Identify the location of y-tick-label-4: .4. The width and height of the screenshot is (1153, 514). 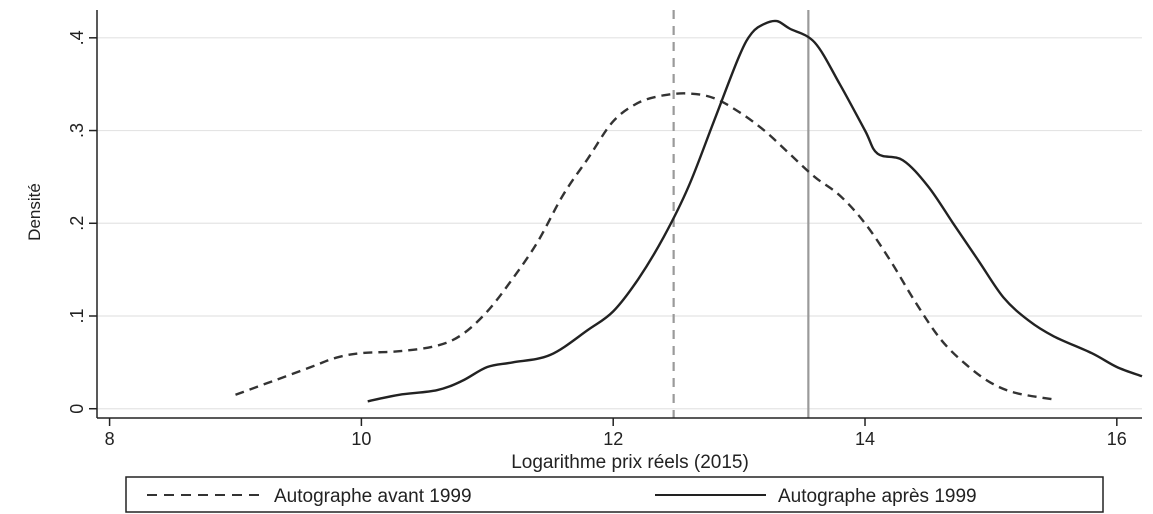
(77, 37).